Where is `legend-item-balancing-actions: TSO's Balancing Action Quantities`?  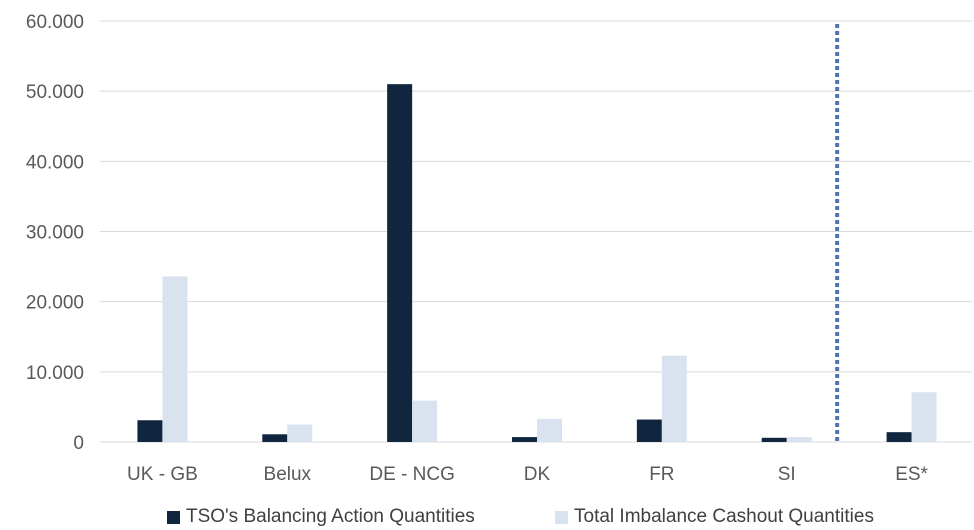 legend-item-balancing-actions: TSO's Balancing Action Quantities is located at coordinates (321, 517).